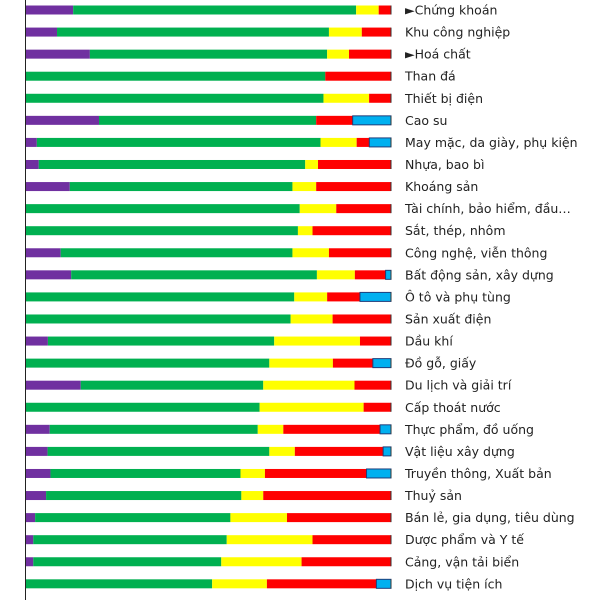 The width and height of the screenshot is (600, 600). What do you see at coordinates (460, 451) in the screenshot?
I see `category-label-vat-lieu-xay-dung: Vật liệu xây dựng` at bounding box center [460, 451].